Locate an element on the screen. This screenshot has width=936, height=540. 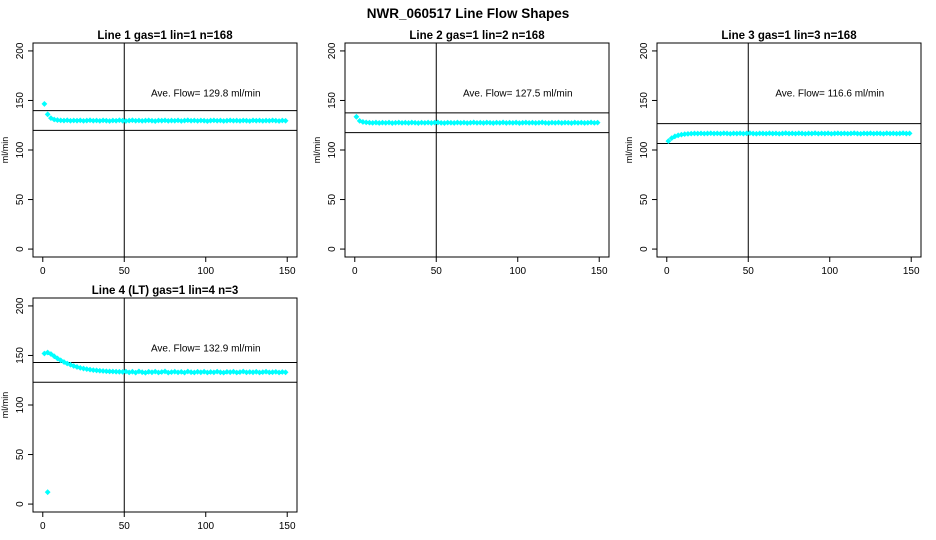
figure-main-title: NWR_060517 Line Flow Shapes is located at coordinates (468, 13).